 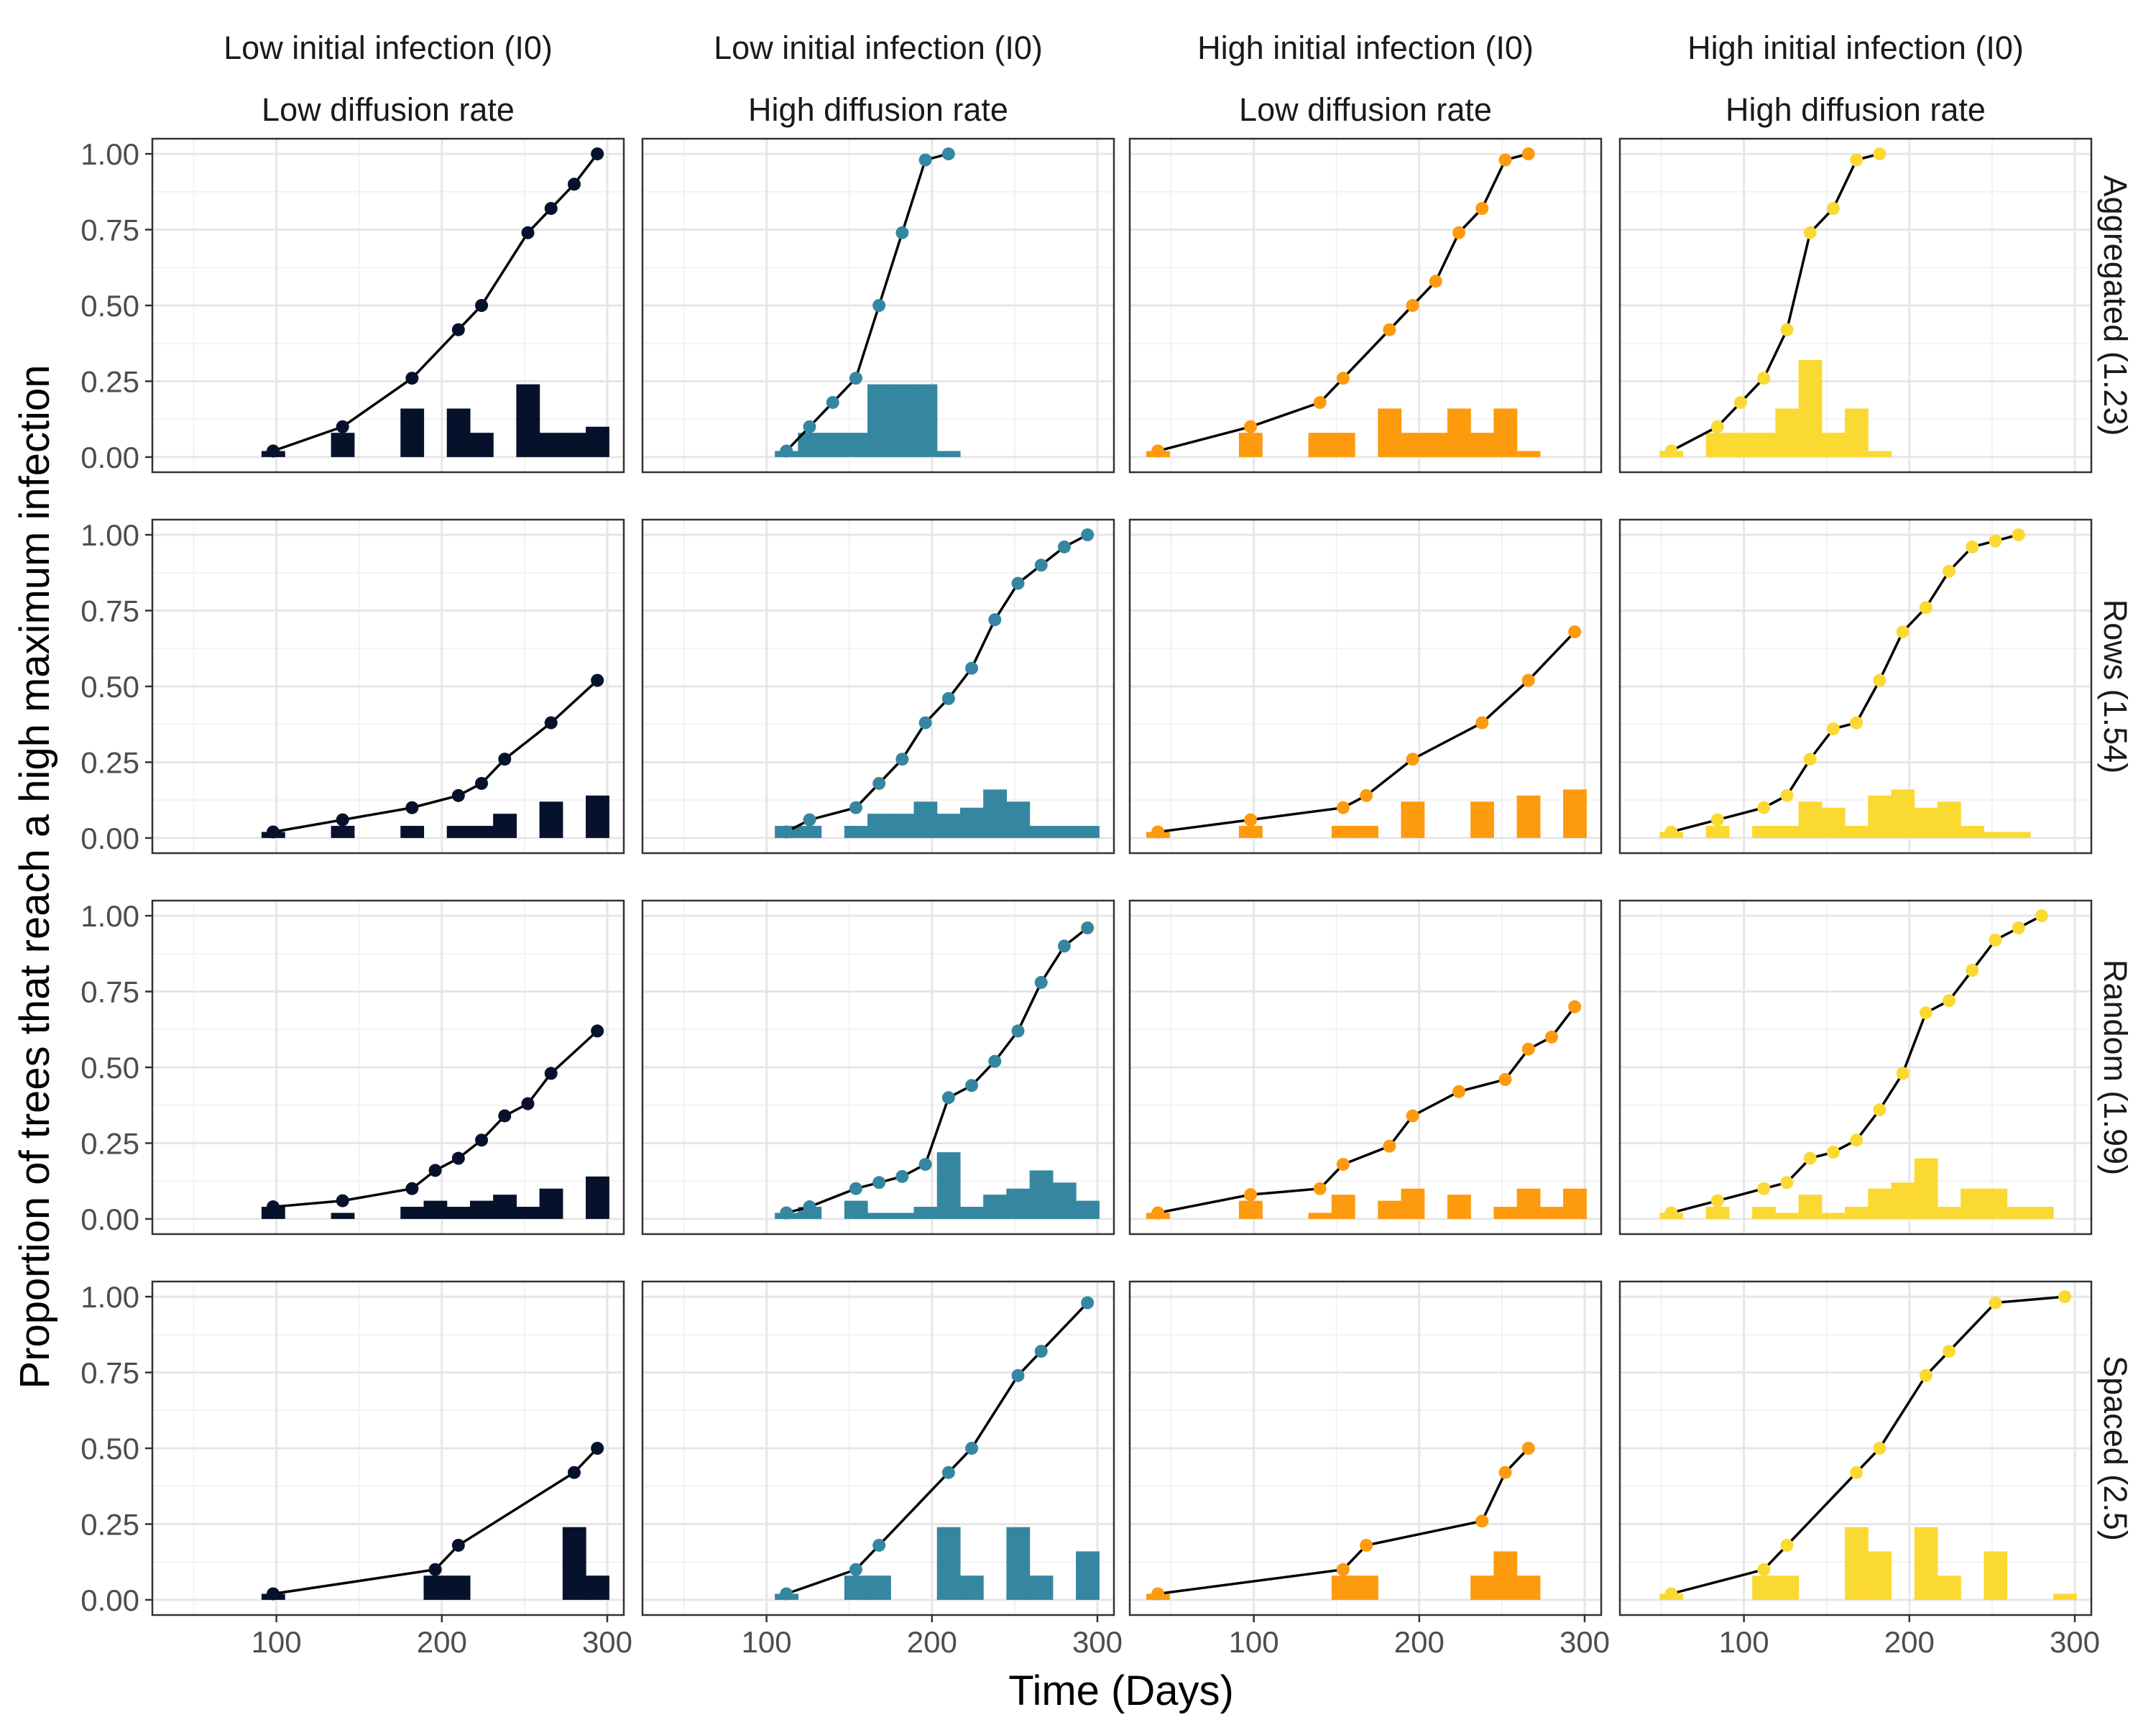 What do you see at coordinates (109, 1068) in the screenshot?
I see `y-tick-label: 0.50` at bounding box center [109, 1068].